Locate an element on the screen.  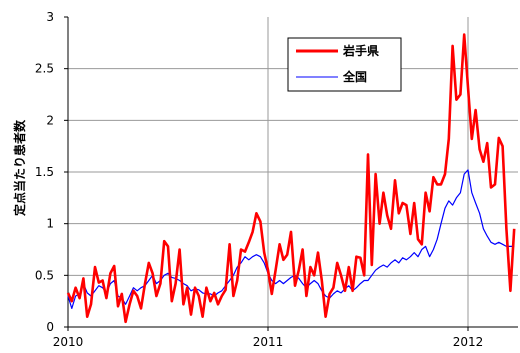
legend: 岩手県 全国 is located at coordinates (344, 64).